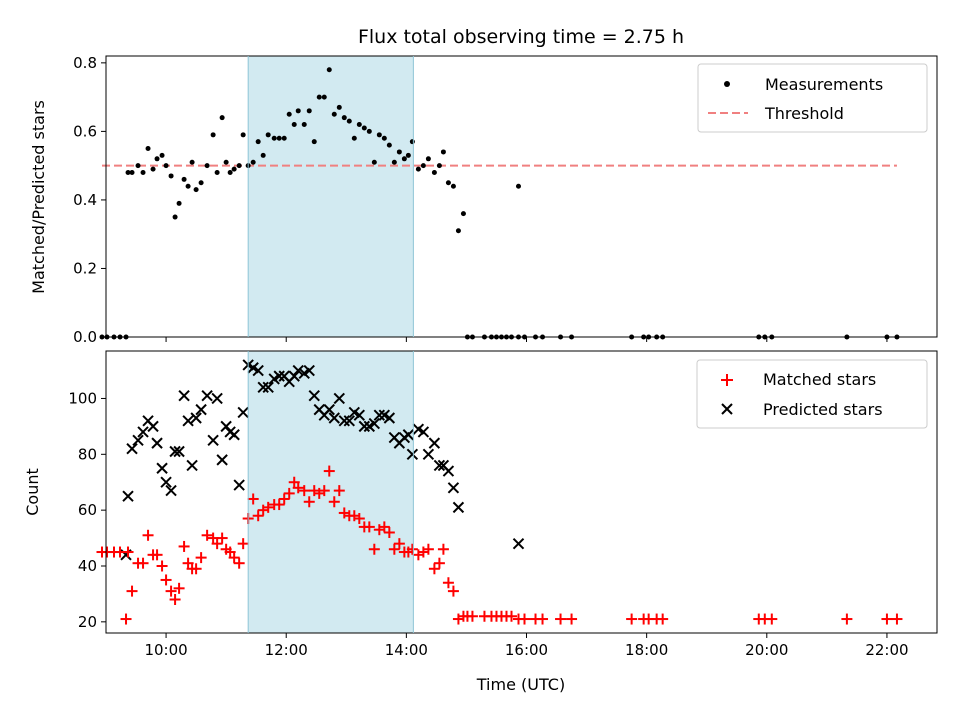 The image size is (960, 720). What do you see at coordinates (82, 398) in the screenshot?
I see `y-tick-label: 100` at bounding box center [82, 398].